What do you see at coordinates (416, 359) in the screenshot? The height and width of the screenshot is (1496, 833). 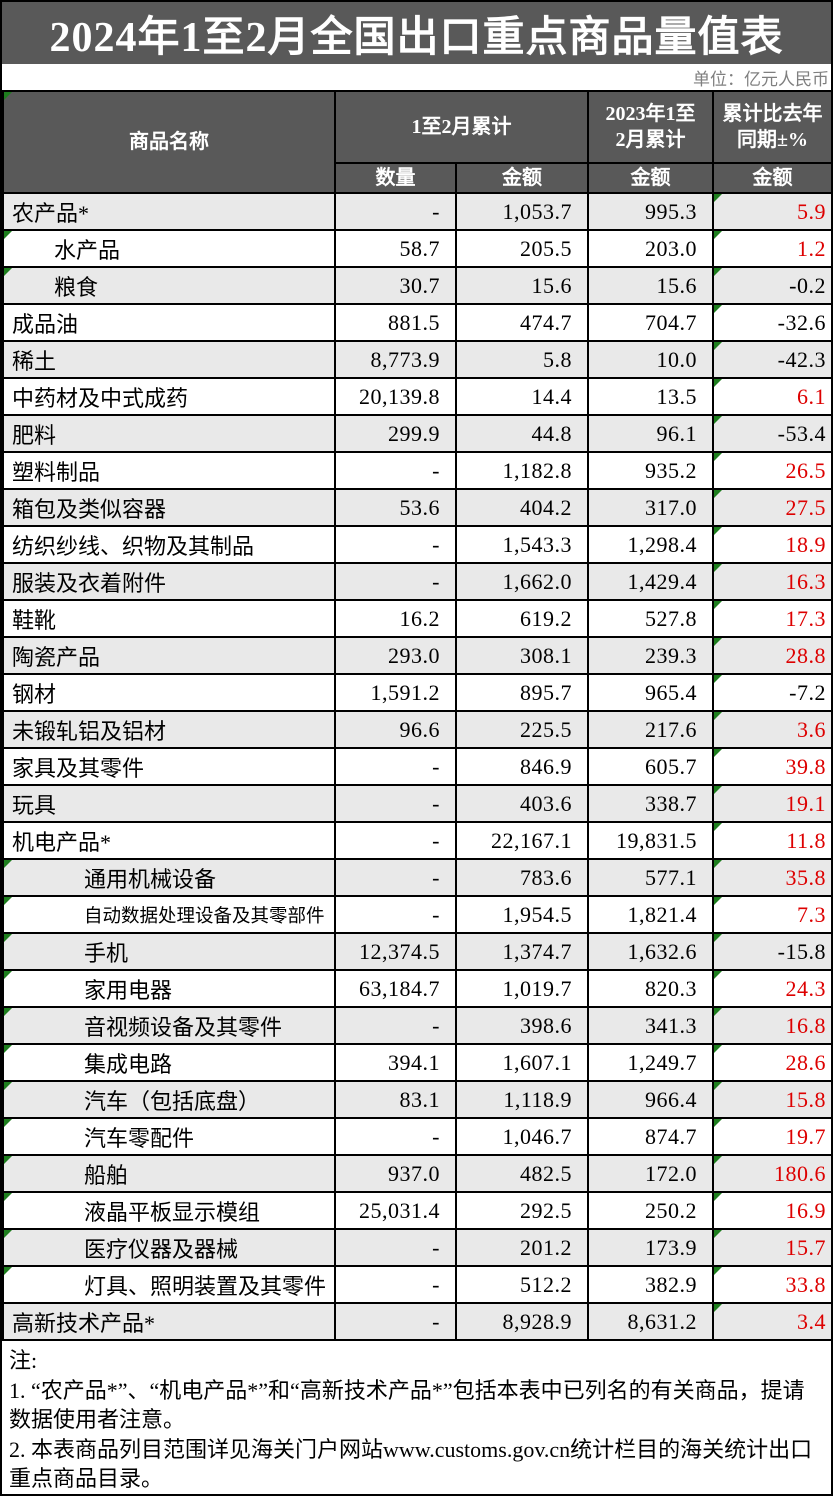 I see `table-row: 稀土 8,773.9 5.8 10.0 -42.3` at bounding box center [416, 359].